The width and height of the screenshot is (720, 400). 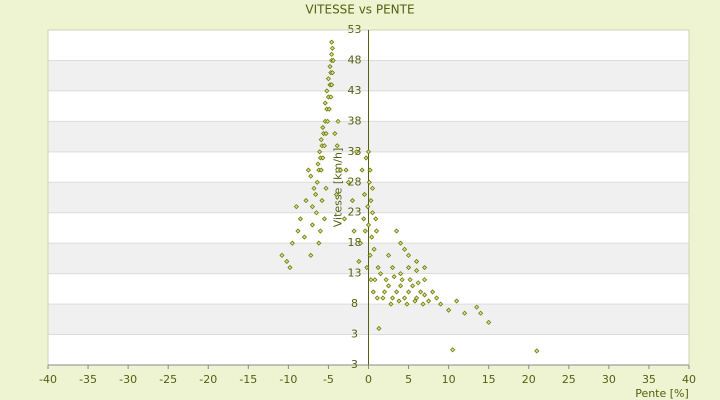 What do you see at coordinates (408, 379) in the screenshot?
I see `x-tick-label: 5` at bounding box center [408, 379].